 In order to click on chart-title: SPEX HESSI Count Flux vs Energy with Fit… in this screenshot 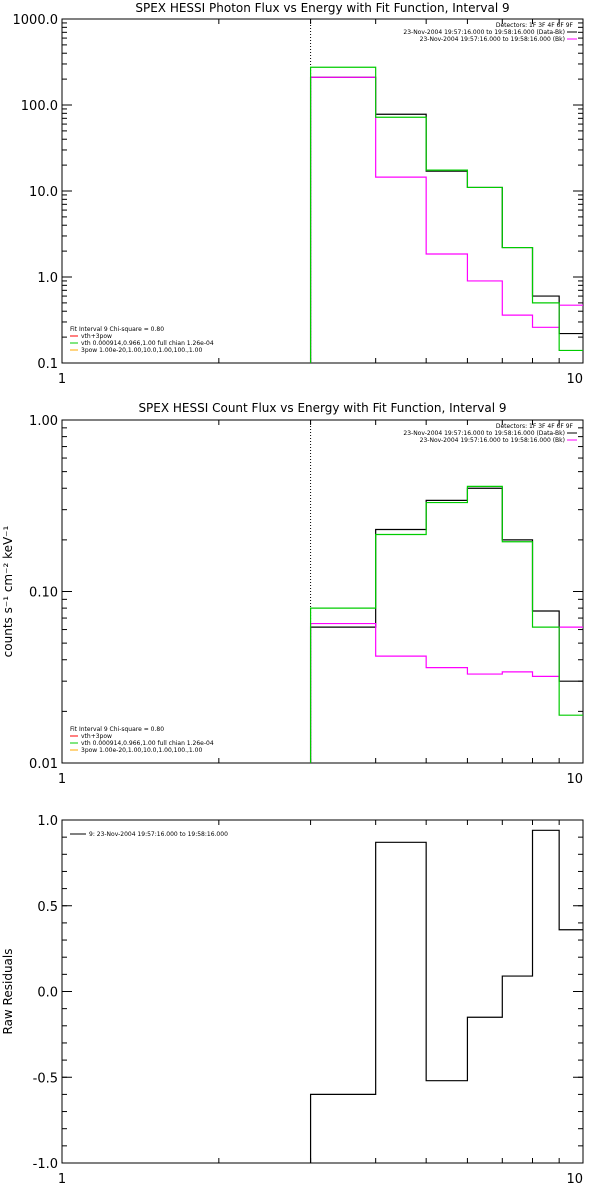, I will do `click(322, 408)`.